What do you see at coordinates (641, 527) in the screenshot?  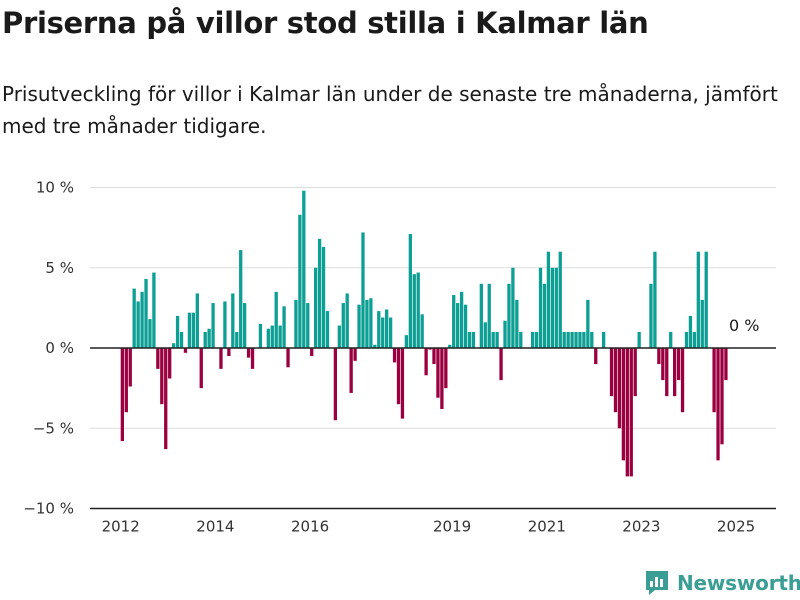 I see `x-tick-label: 2023` at bounding box center [641, 527].